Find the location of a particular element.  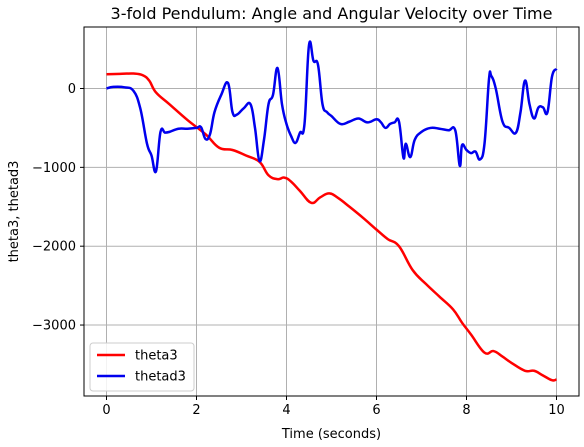

legend-label-thetad3: thetad3 is located at coordinates (160, 377).